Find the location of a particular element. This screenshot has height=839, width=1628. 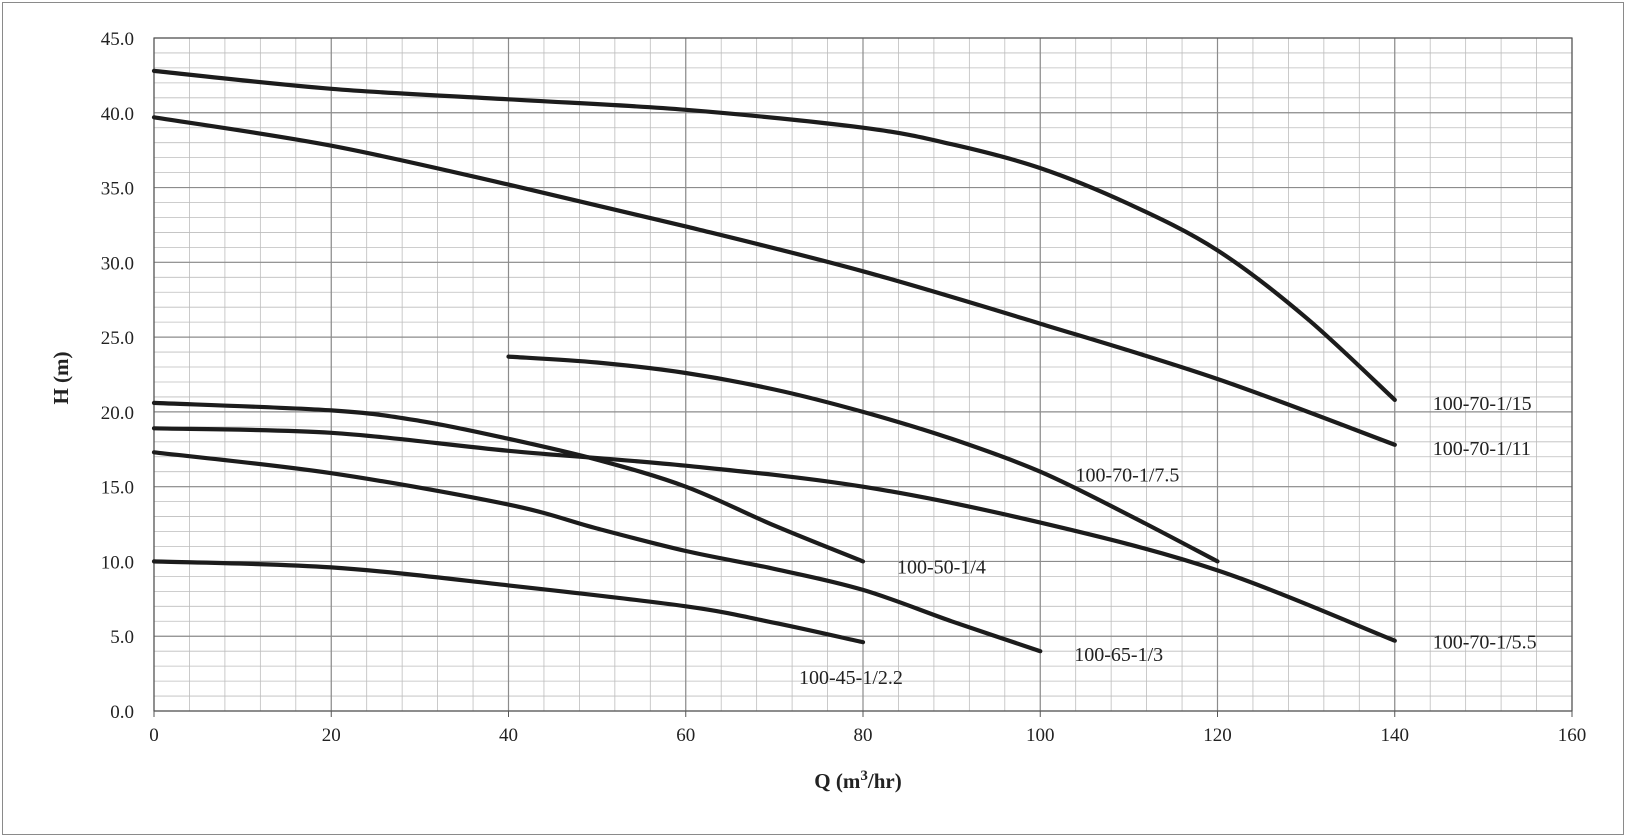

x-axis-ticks: 0 20 40 60 80 100 120 140 160 is located at coordinates (867, 728).